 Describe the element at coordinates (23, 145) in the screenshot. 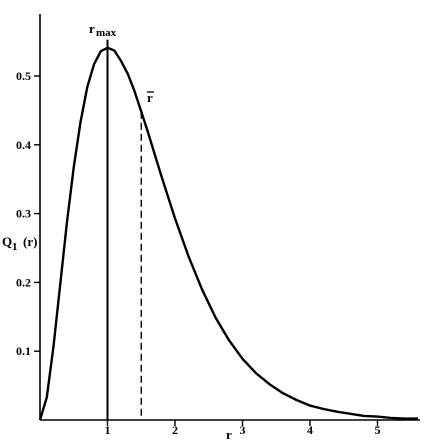

I see `y-tick-label-3: 0.4` at that location.